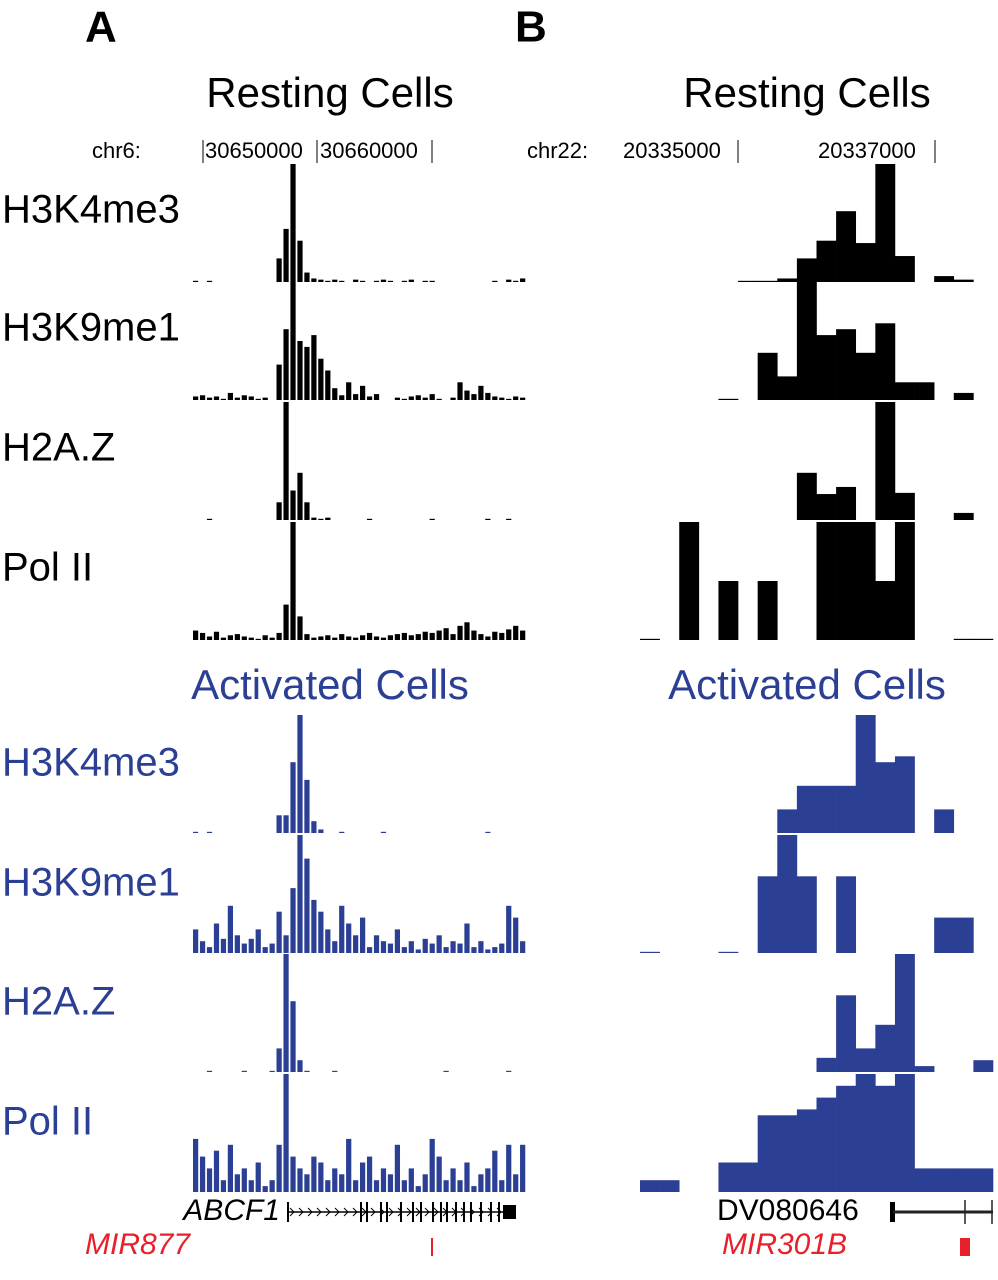  I want to click on panel-letter: A, so click(101, 27).